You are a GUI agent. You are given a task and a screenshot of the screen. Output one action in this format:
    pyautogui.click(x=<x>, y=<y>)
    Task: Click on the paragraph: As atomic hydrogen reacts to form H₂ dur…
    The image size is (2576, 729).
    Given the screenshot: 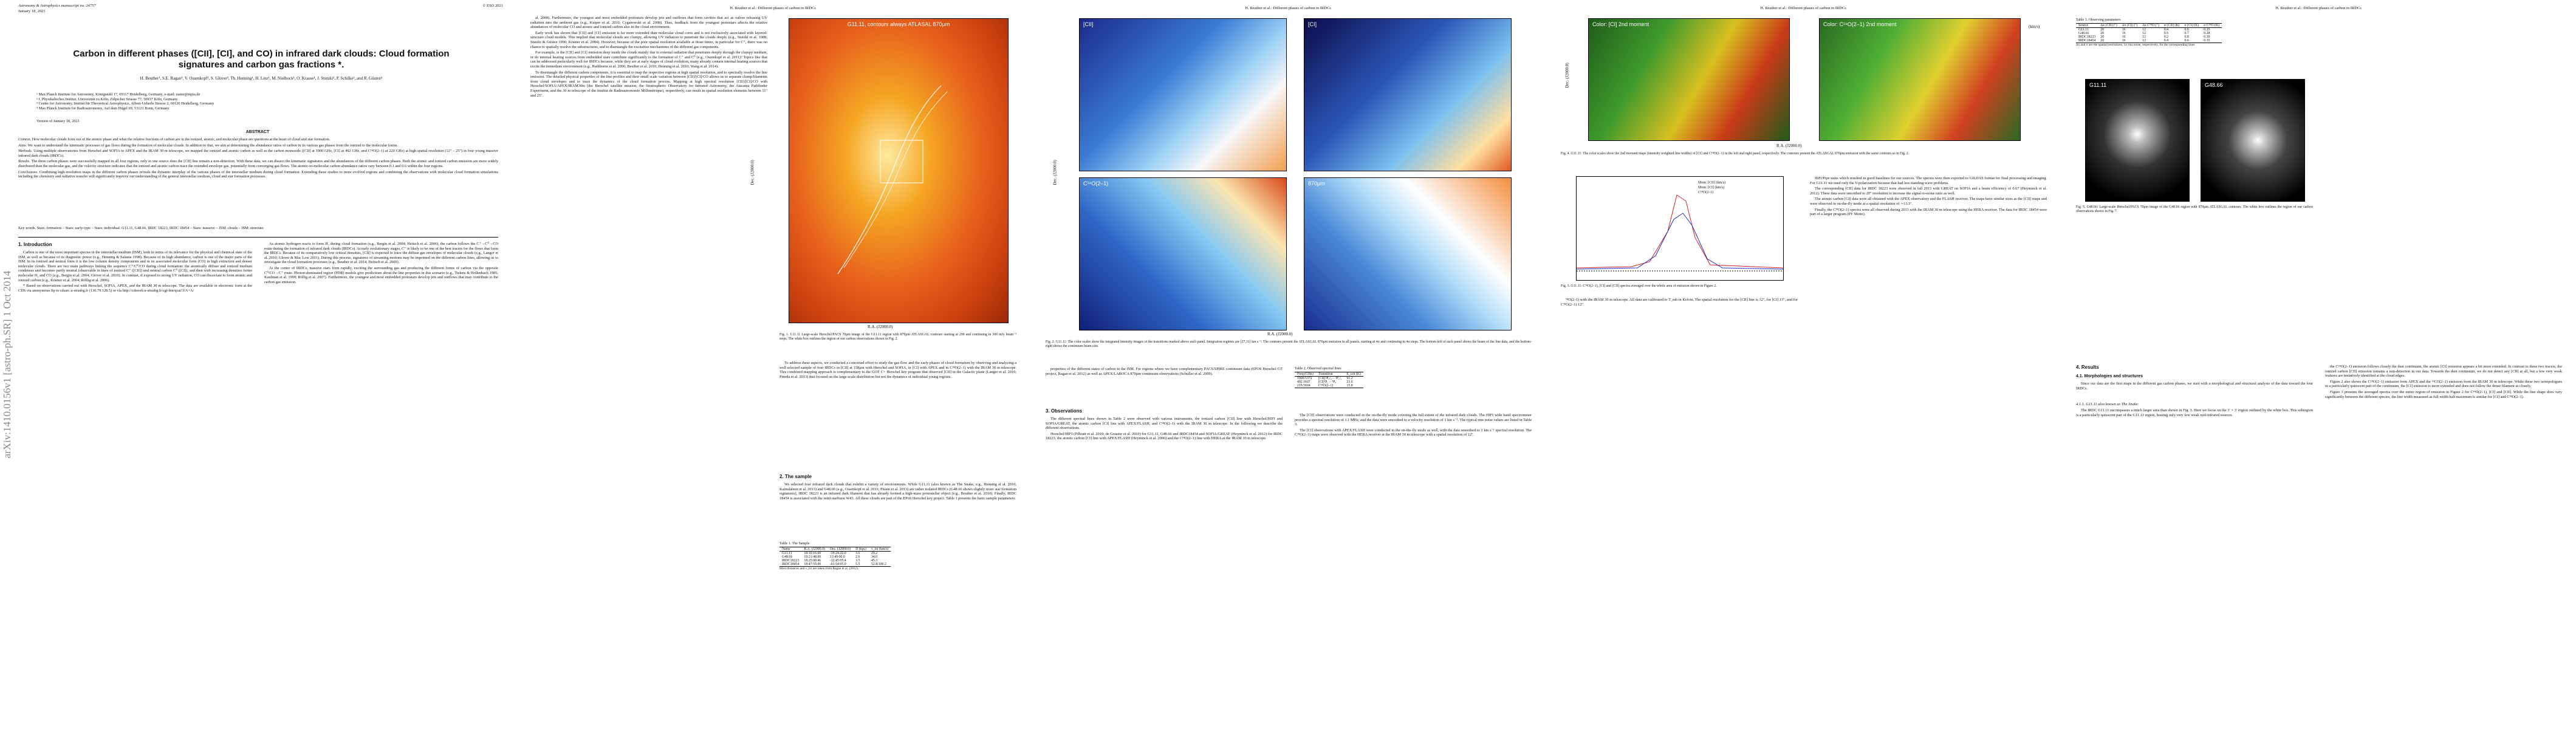 What is the action you would take?
    pyautogui.click(x=381, y=254)
    